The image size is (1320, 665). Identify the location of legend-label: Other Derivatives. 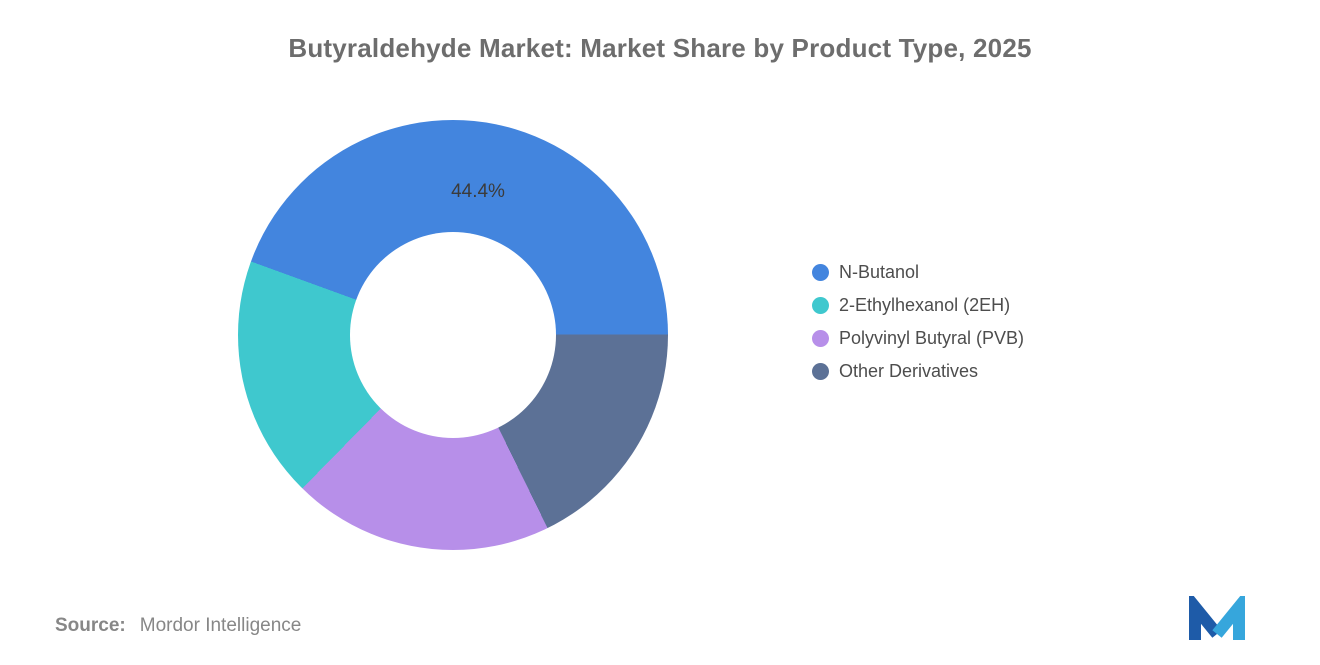
(909, 371).